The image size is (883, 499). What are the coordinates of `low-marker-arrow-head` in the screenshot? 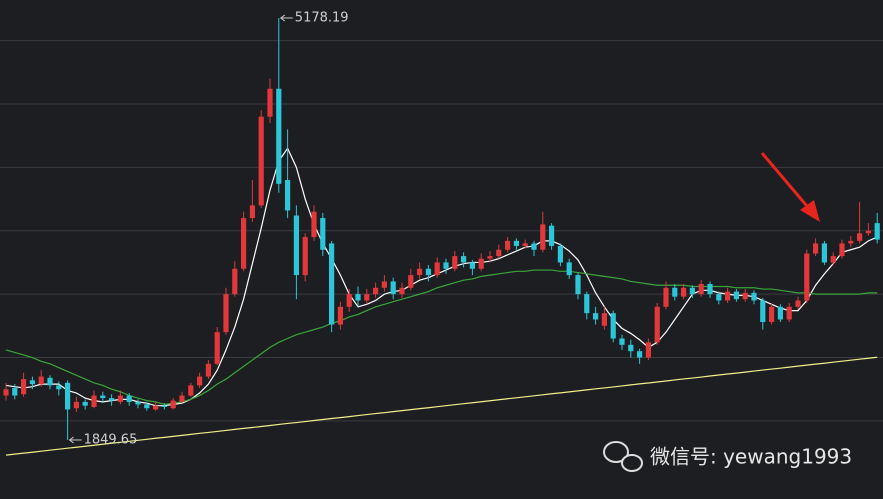 It's located at (71, 440).